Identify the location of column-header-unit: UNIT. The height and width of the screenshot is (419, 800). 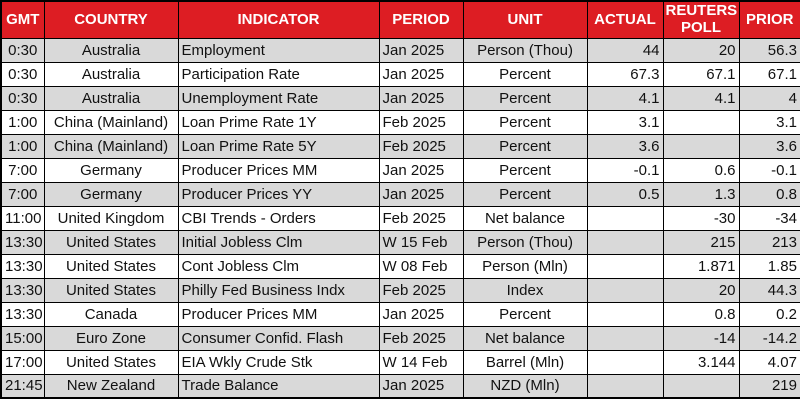
(525, 19).